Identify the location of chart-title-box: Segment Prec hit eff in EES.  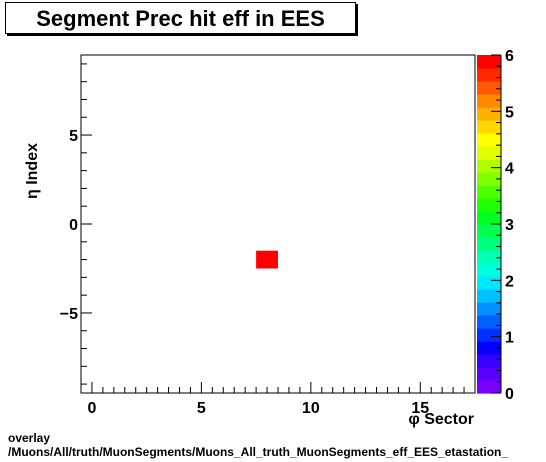
(180, 18).